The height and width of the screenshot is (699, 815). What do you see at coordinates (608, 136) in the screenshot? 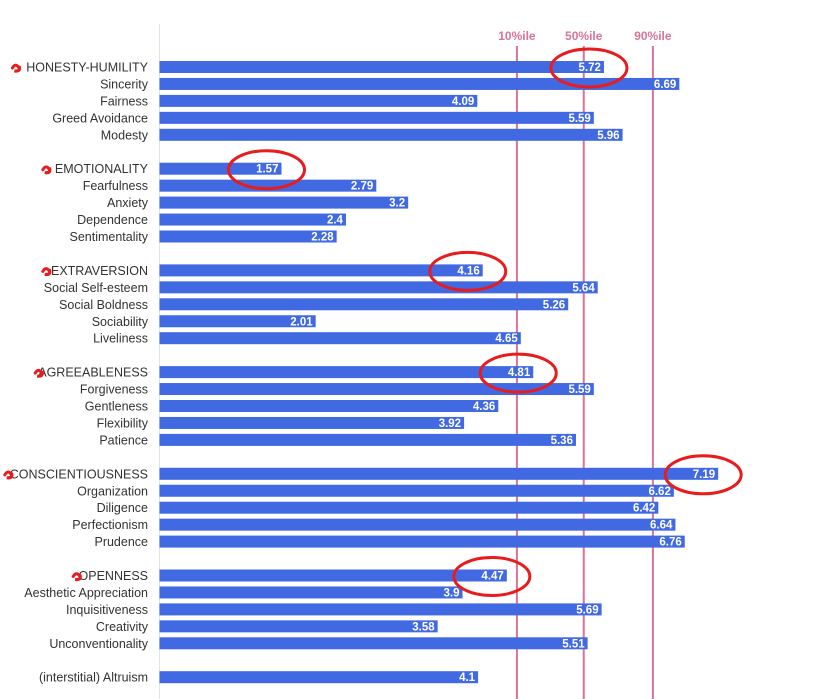
I see `bar-value-label: 5.96` at bounding box center [608, 136].